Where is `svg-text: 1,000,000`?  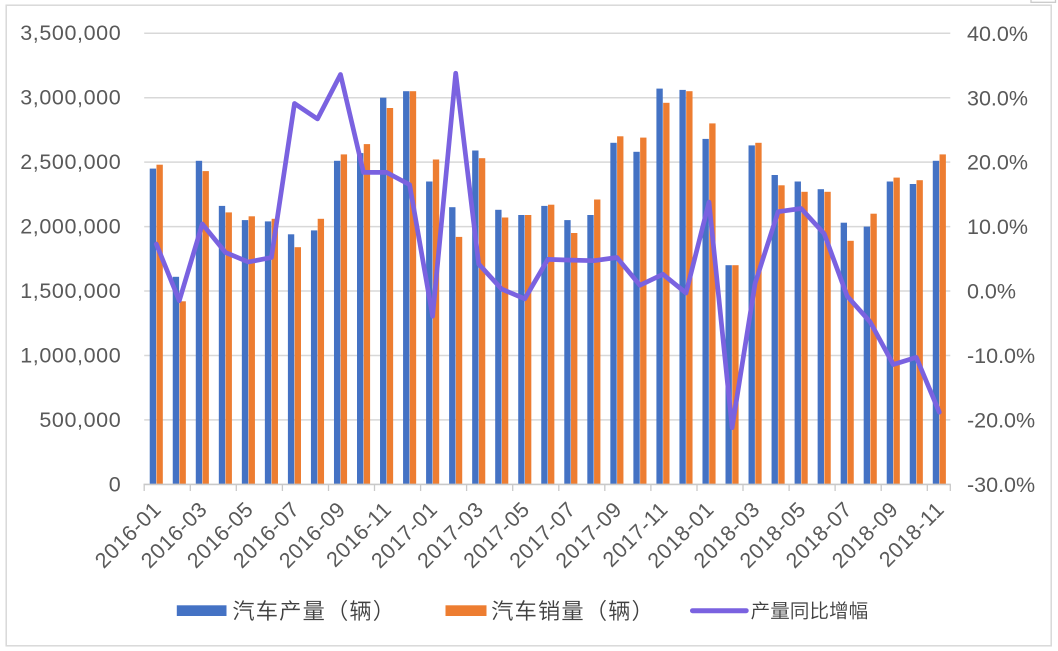
svg-text: 1,000,000 is located at coordinates (70, 355).